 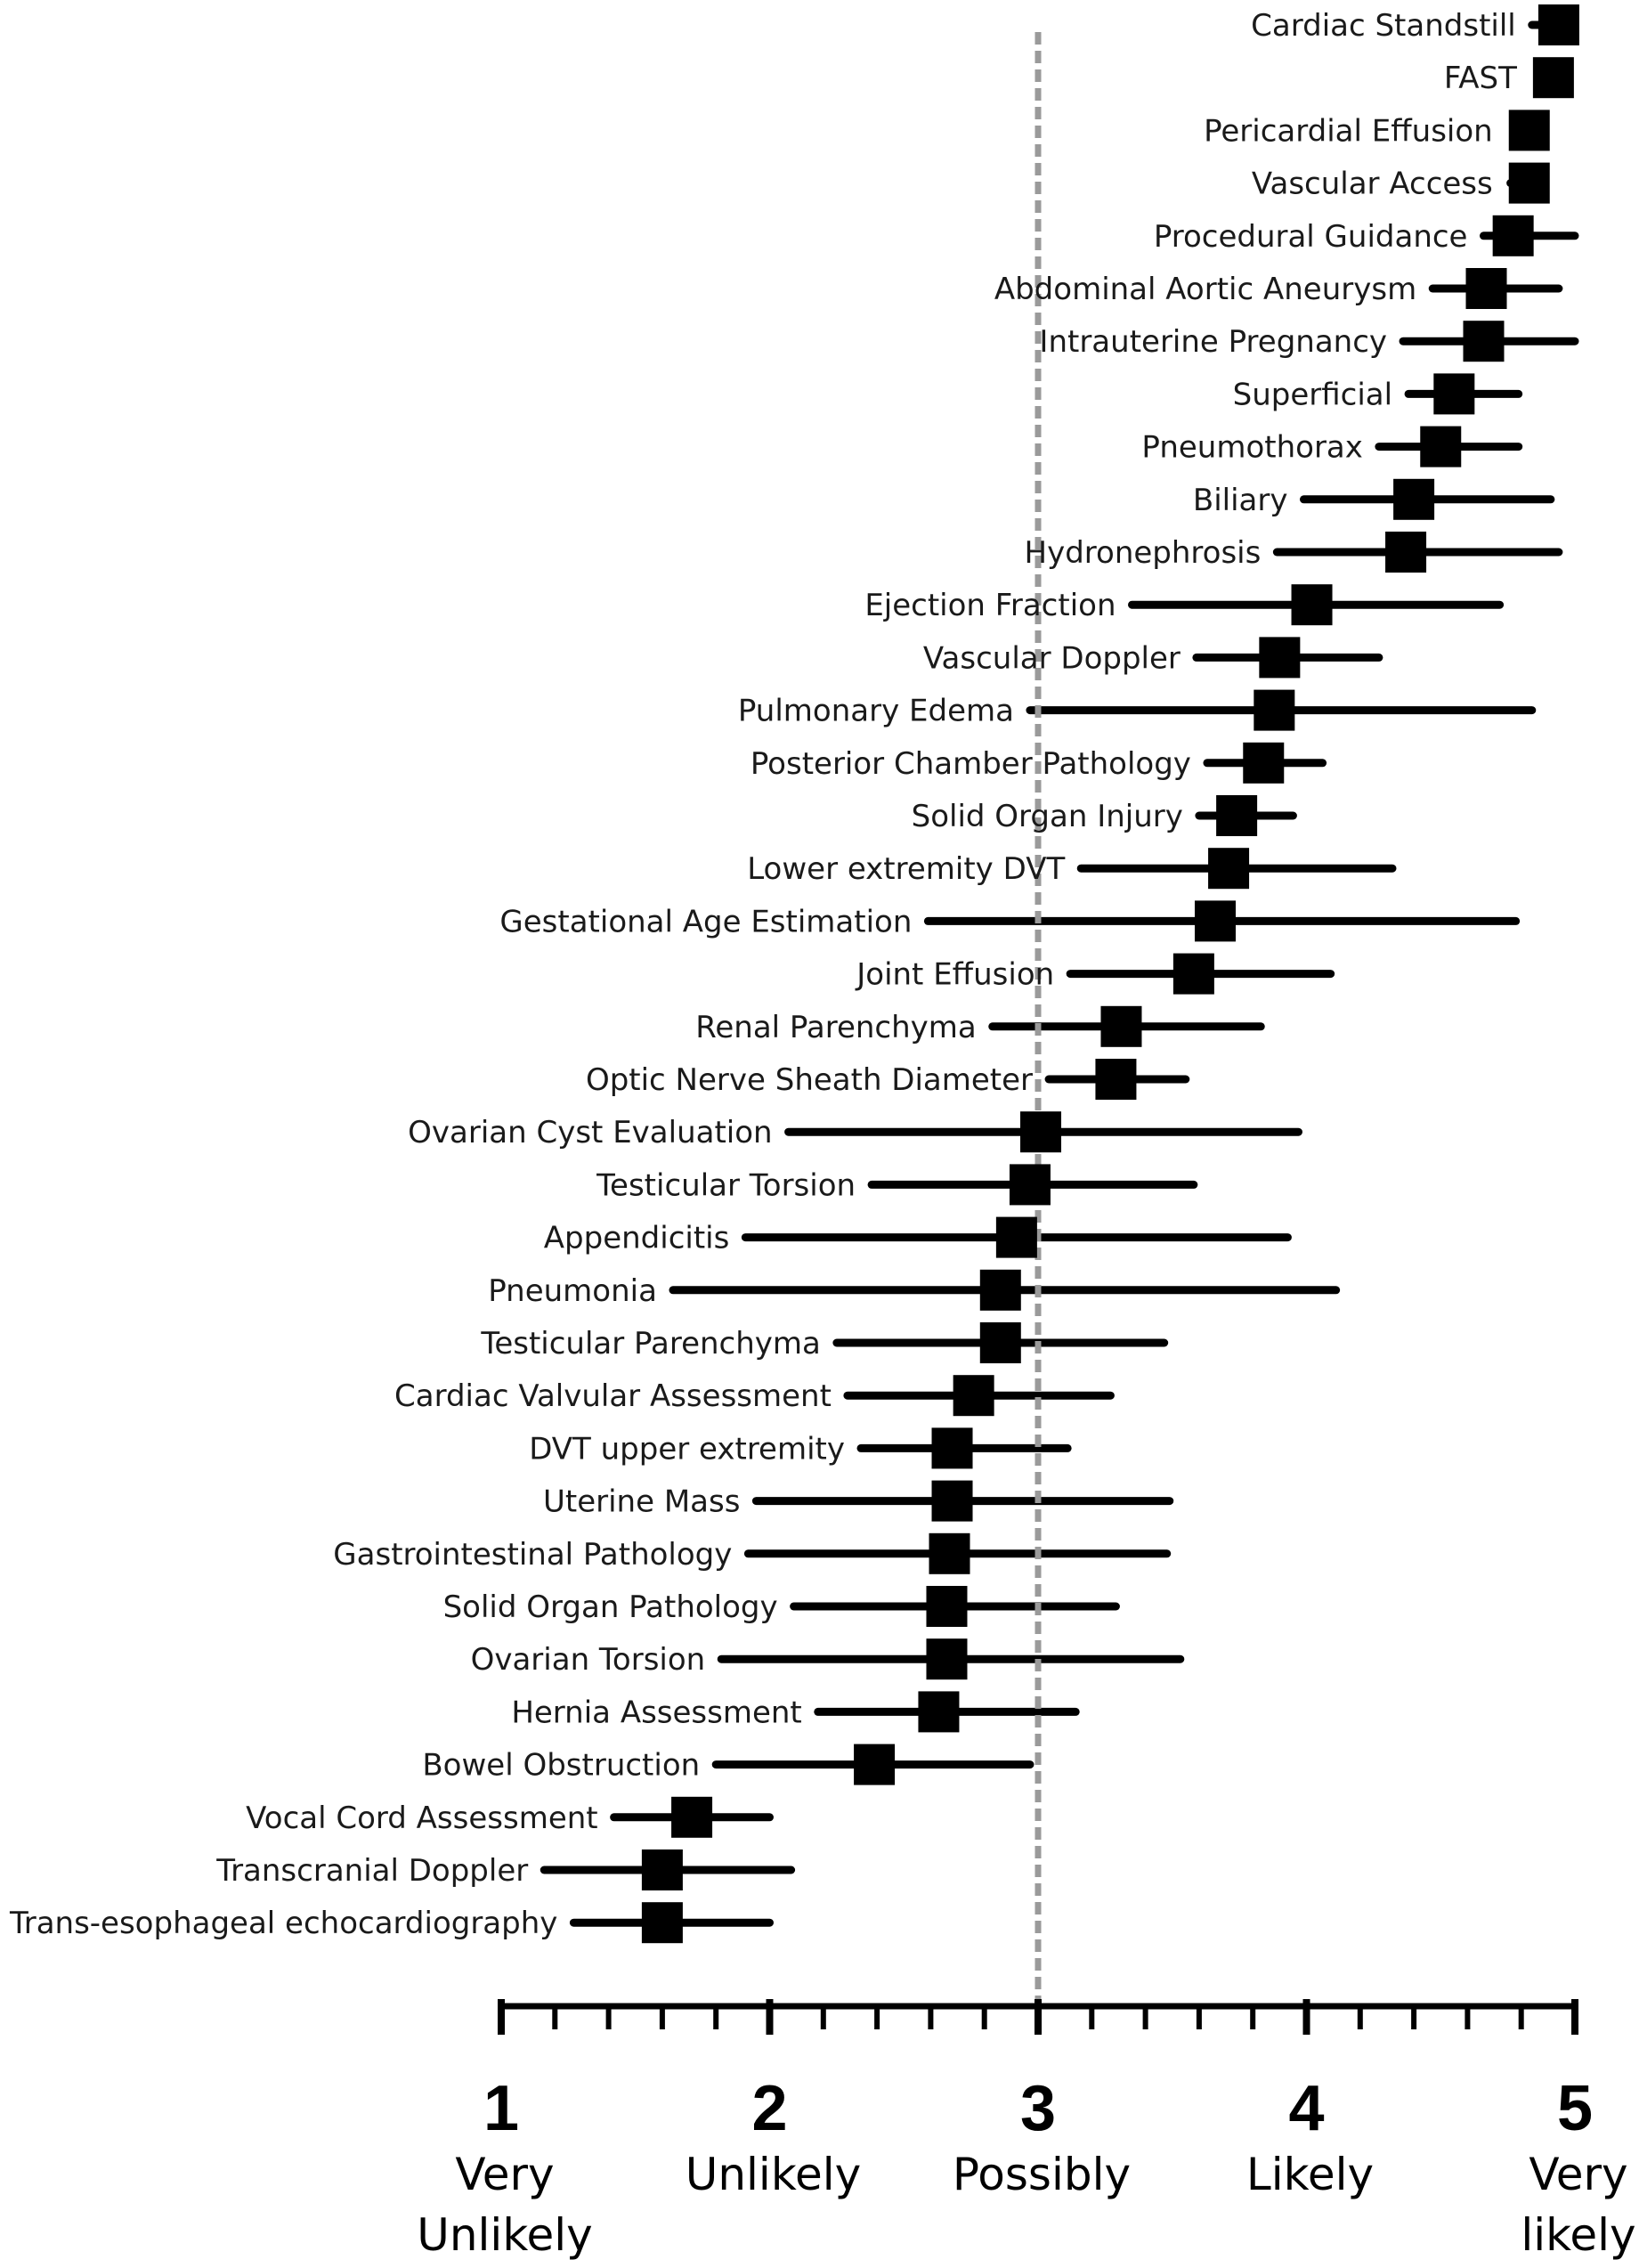 What do you see at coordinates (1348, 131) in the screenshot?
I see `category-label: Pericardial Effusion` at bounding box center [1348, 131].